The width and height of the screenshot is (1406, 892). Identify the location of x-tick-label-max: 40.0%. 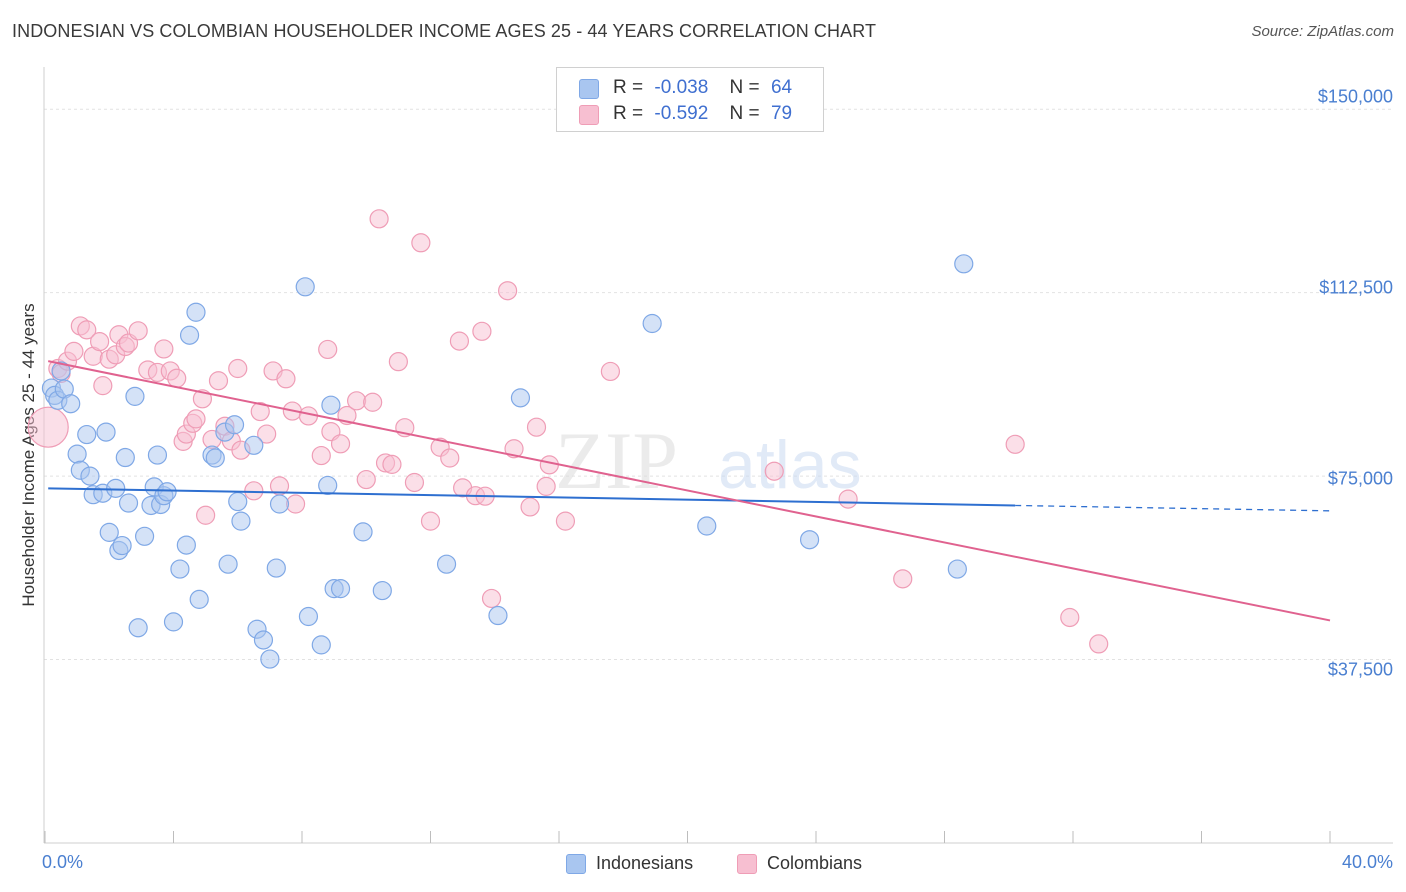
(1367, 862).